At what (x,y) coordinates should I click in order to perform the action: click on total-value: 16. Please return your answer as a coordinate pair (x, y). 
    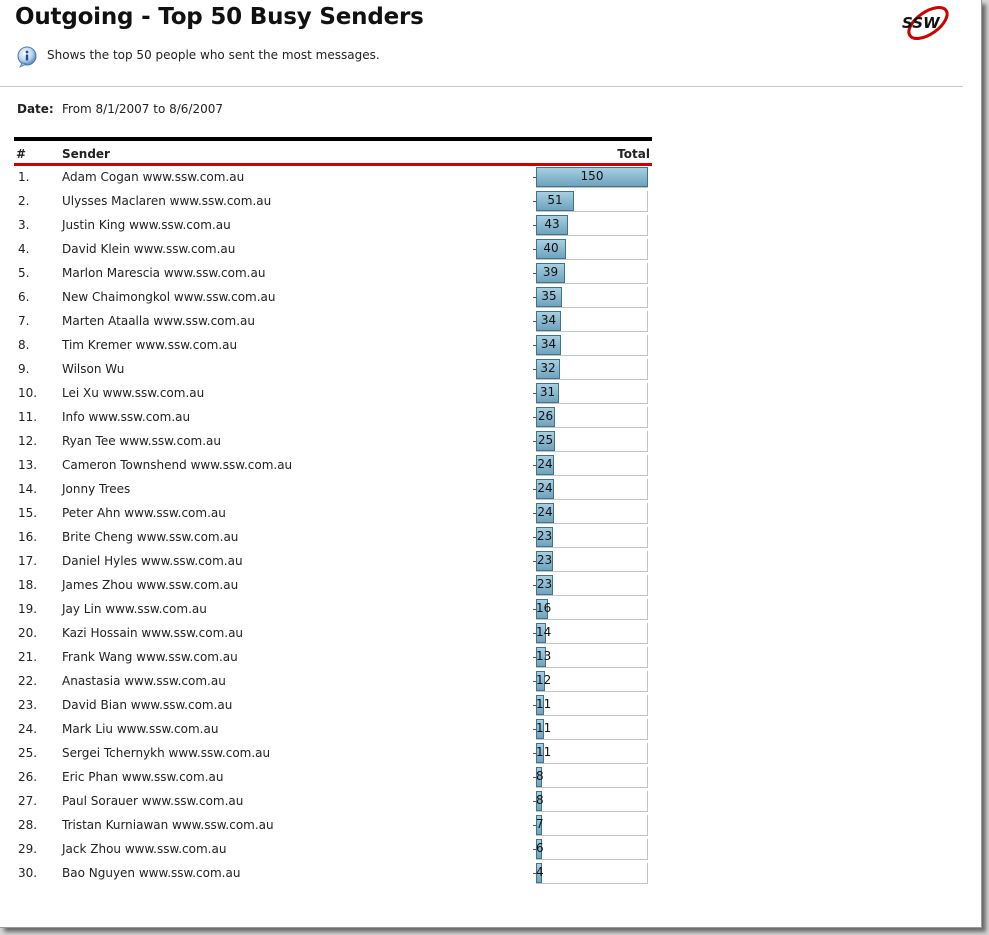
    Looking at the image, I should click on (544, 608).